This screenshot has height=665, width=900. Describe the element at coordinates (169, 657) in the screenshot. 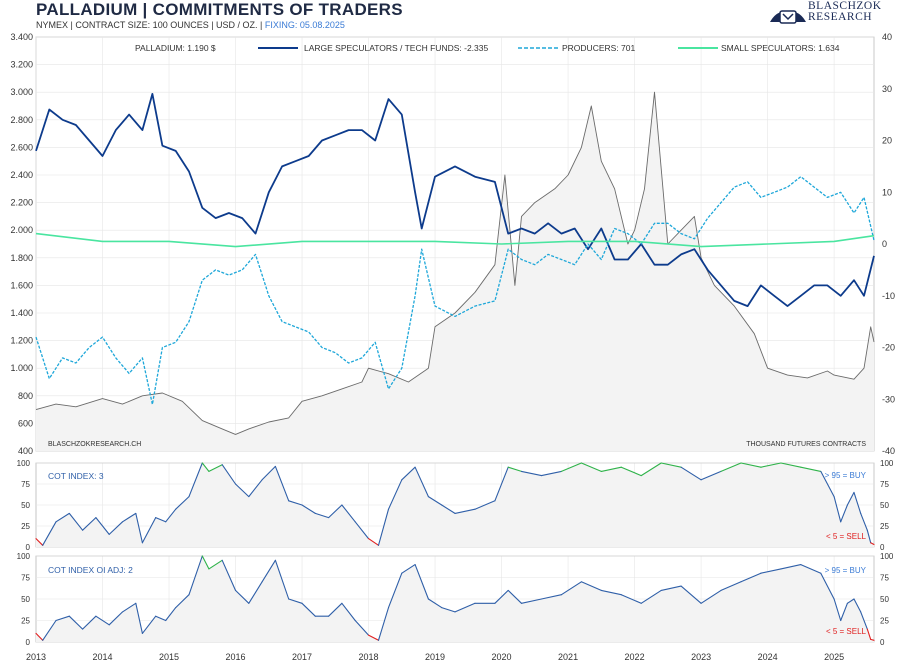

I see `year-tick-label: 2015` at that location.